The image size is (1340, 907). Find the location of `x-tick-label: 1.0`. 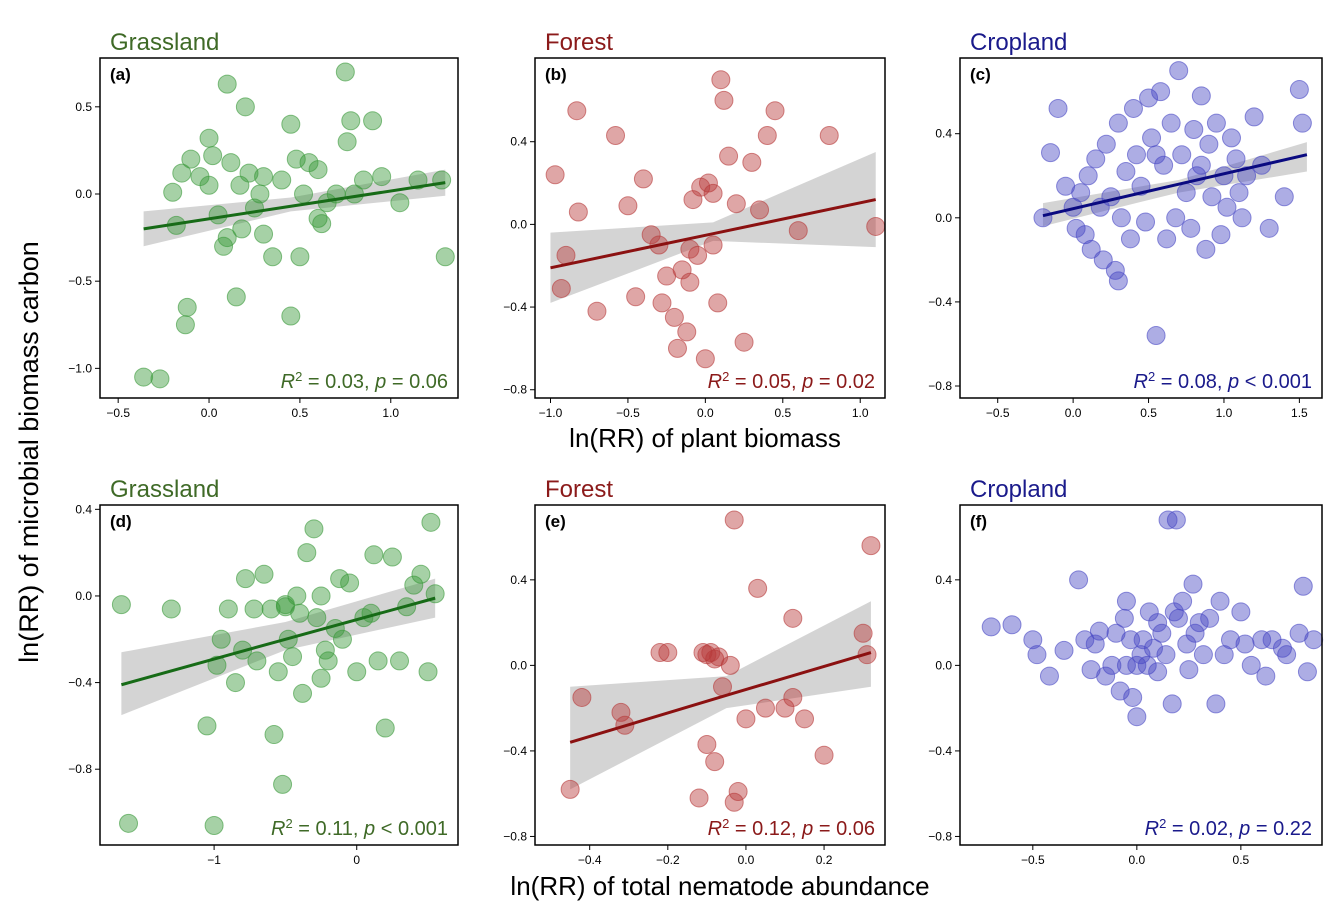

x-tick-label: 1.0 is located at coordinates (1224, 413).